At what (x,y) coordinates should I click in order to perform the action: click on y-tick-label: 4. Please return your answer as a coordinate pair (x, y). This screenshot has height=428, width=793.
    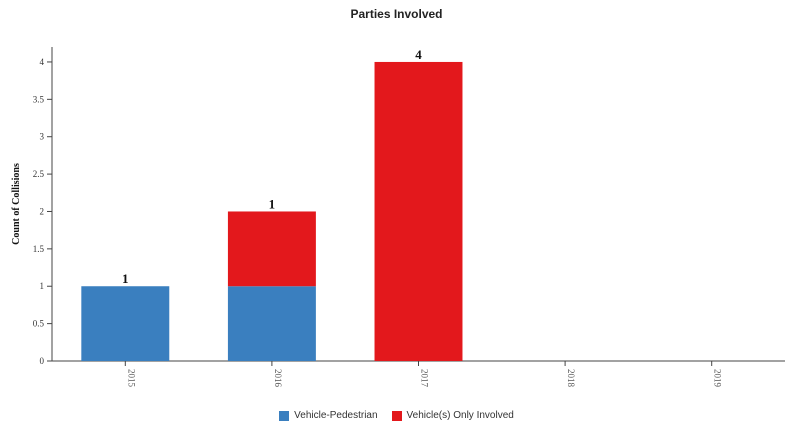
    Looking at the image, I should click on (42, 62).